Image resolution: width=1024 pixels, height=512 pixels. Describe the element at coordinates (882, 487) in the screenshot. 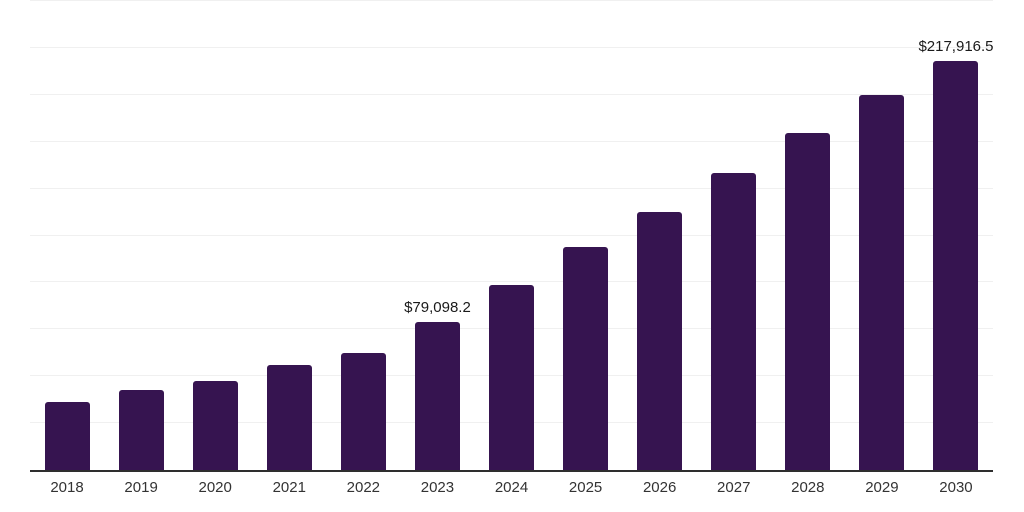

I see `x-tick-2029: 2029` at that location.